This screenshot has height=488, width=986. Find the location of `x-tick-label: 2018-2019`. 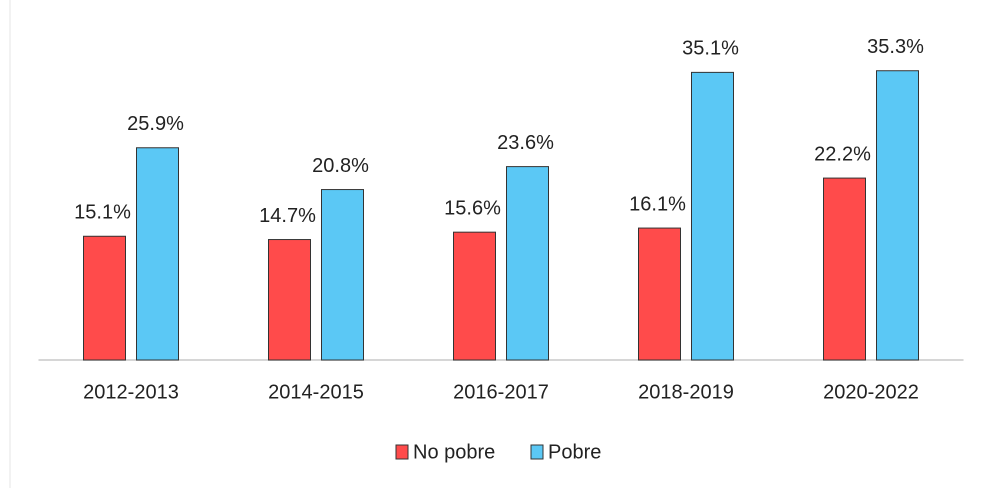

x-tick-label: 2018-2019 is located at coordinates (686, 392).